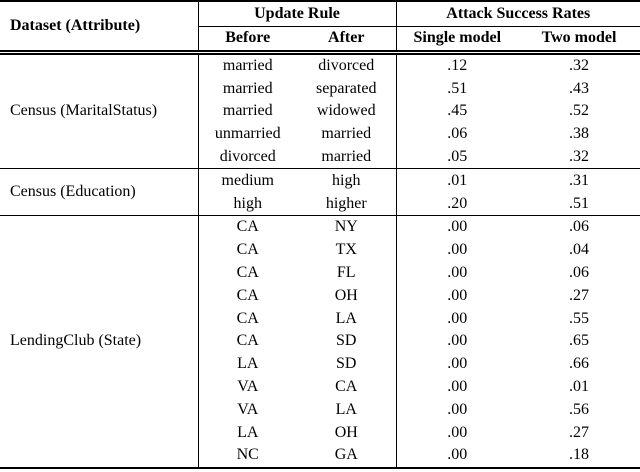  What do you see at coordinates (247, 40) in the screenshot?
I see `before-column-header: Before` at bounding box center [247, 40].